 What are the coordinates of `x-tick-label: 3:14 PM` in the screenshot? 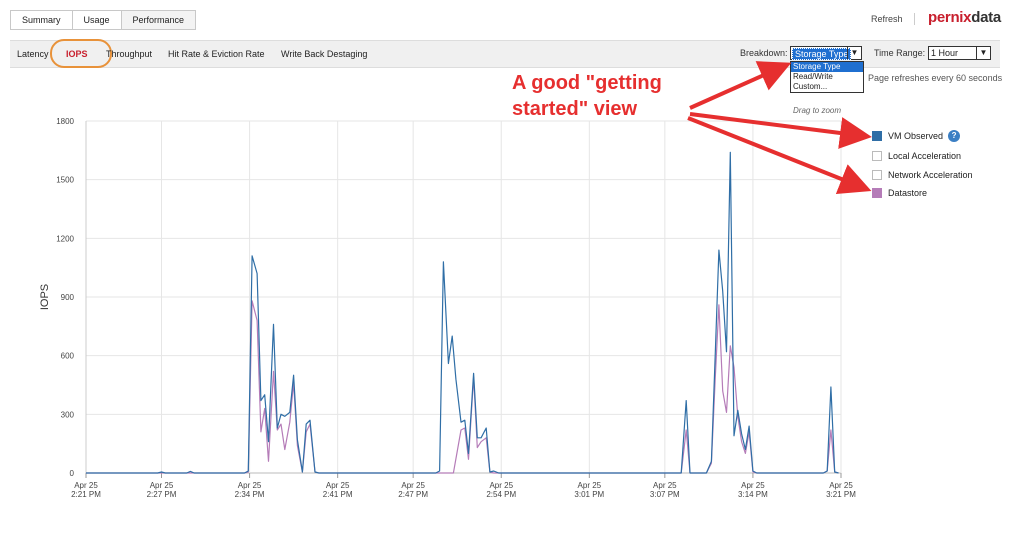 It's located at (753, 494).